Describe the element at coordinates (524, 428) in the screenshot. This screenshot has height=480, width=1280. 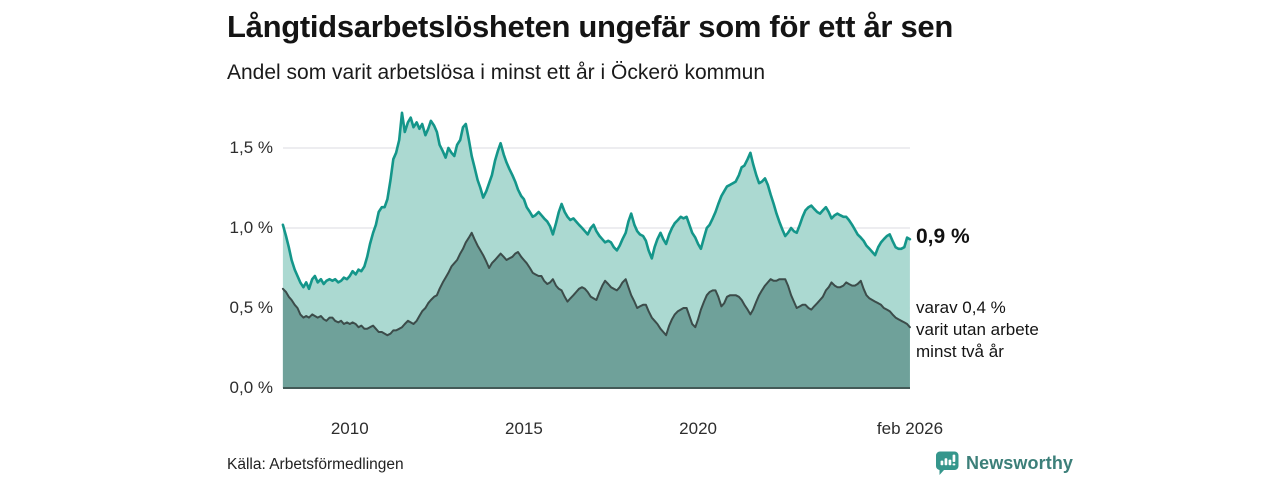
I see `x-tick-label: 2015` at that location.